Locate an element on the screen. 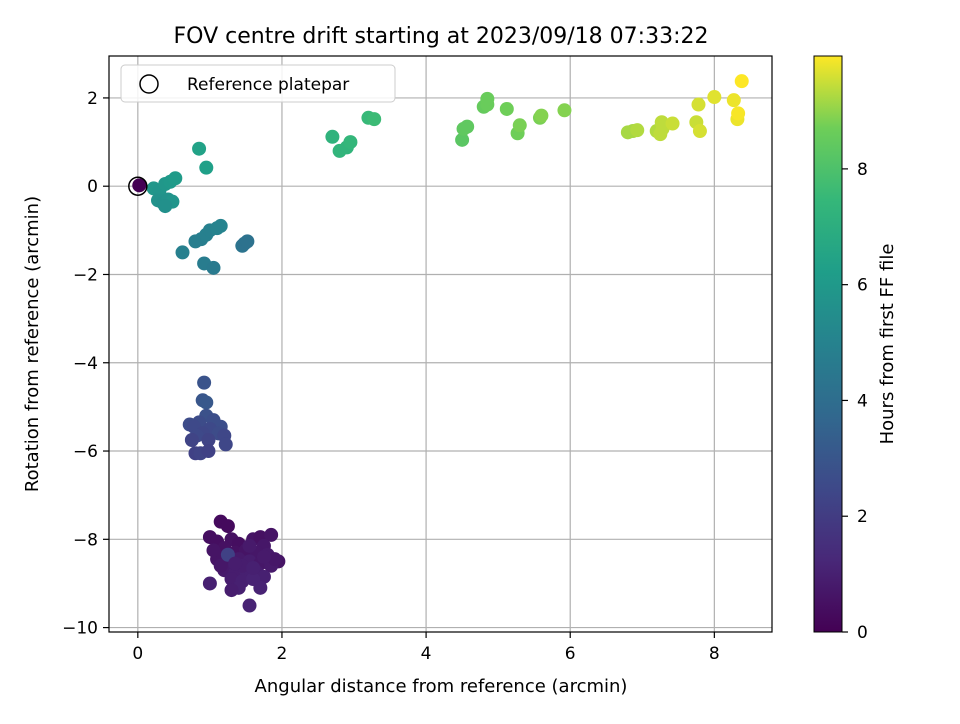 This screenshot has width=960, height=724. colorbar-tick-label: 8 is located at coordinates (862, 170).